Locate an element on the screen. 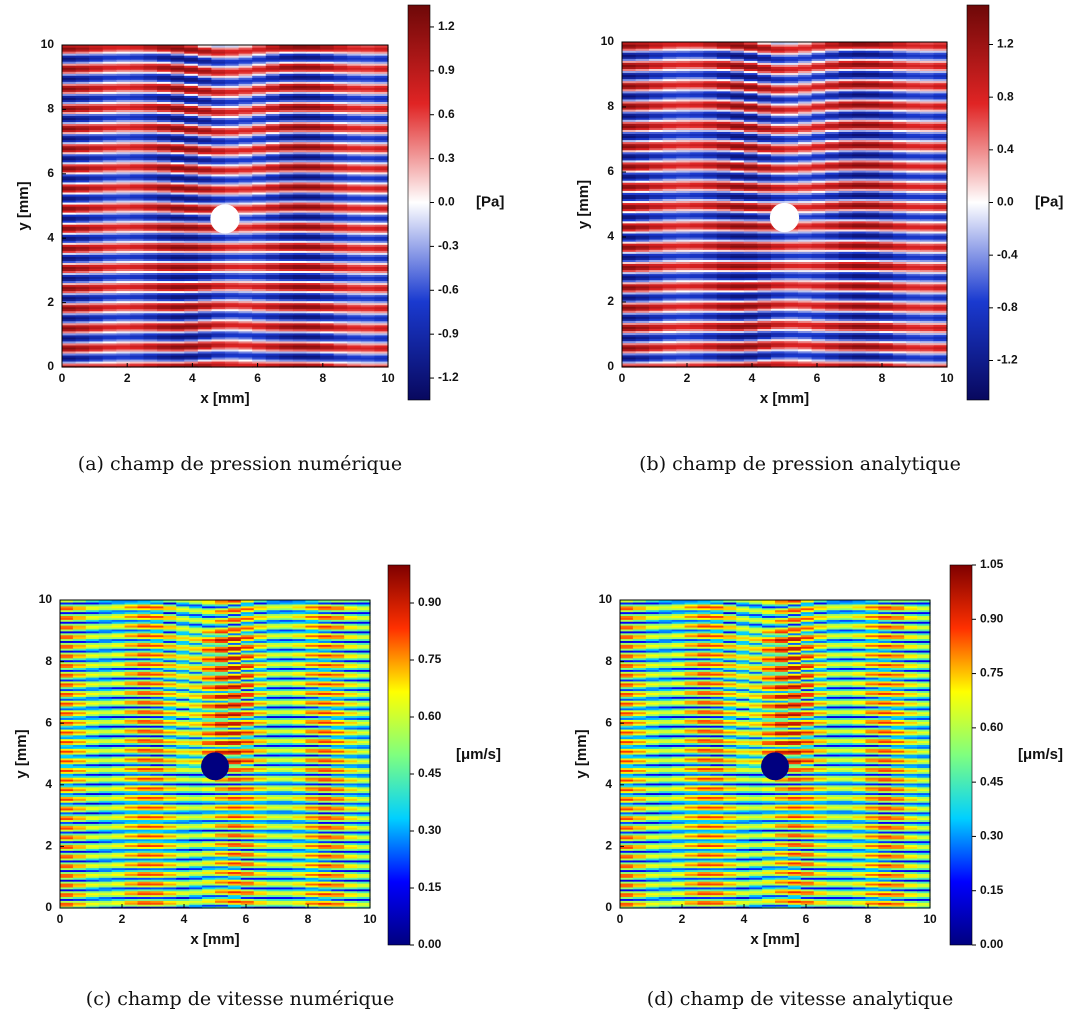 The height and width of the screenshot is (1022, 1074). x-axis-label: x [mm] is located at coordinates (224, 398).